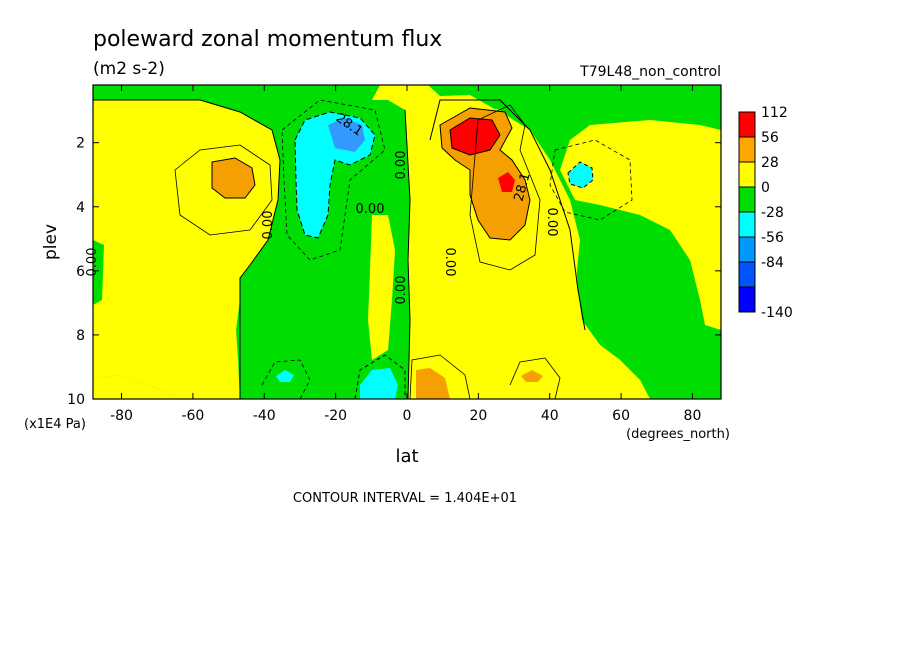 The width and height of the screenshot is (904, 654). Describe the element at coordinates (381, 287) in the screenshot. I see `region-yellow-center` at that location.